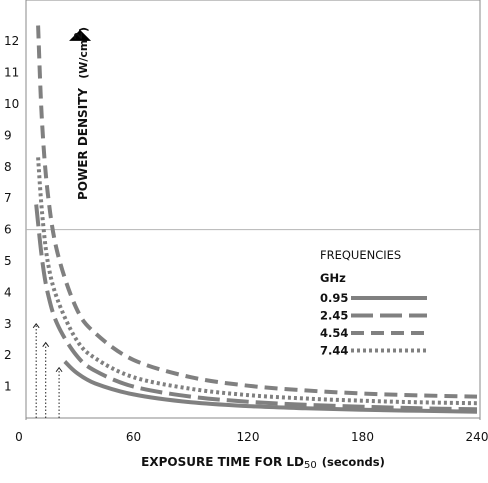 Image resolution: width=488 pixels, height=483 pixels. I want to click on y-axis-title-close: ), so click(83, 29).